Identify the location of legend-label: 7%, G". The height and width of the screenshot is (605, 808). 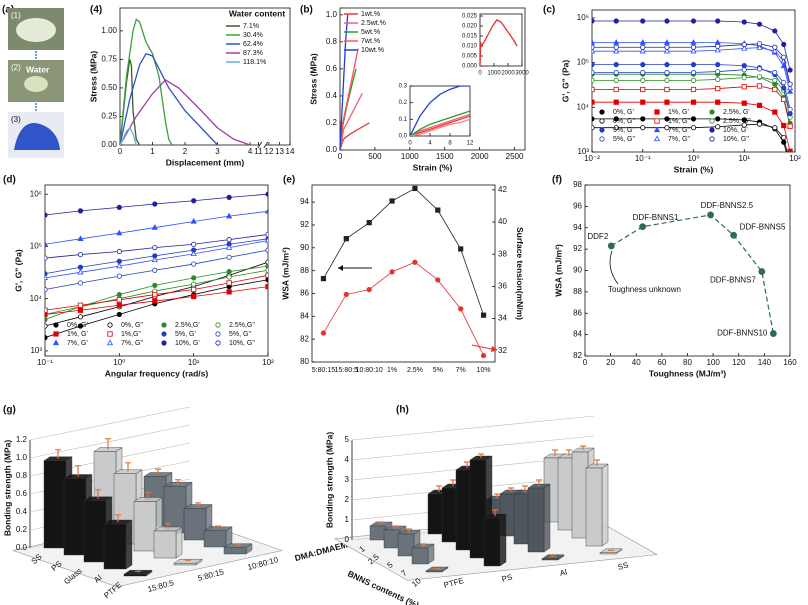
(132, 343).